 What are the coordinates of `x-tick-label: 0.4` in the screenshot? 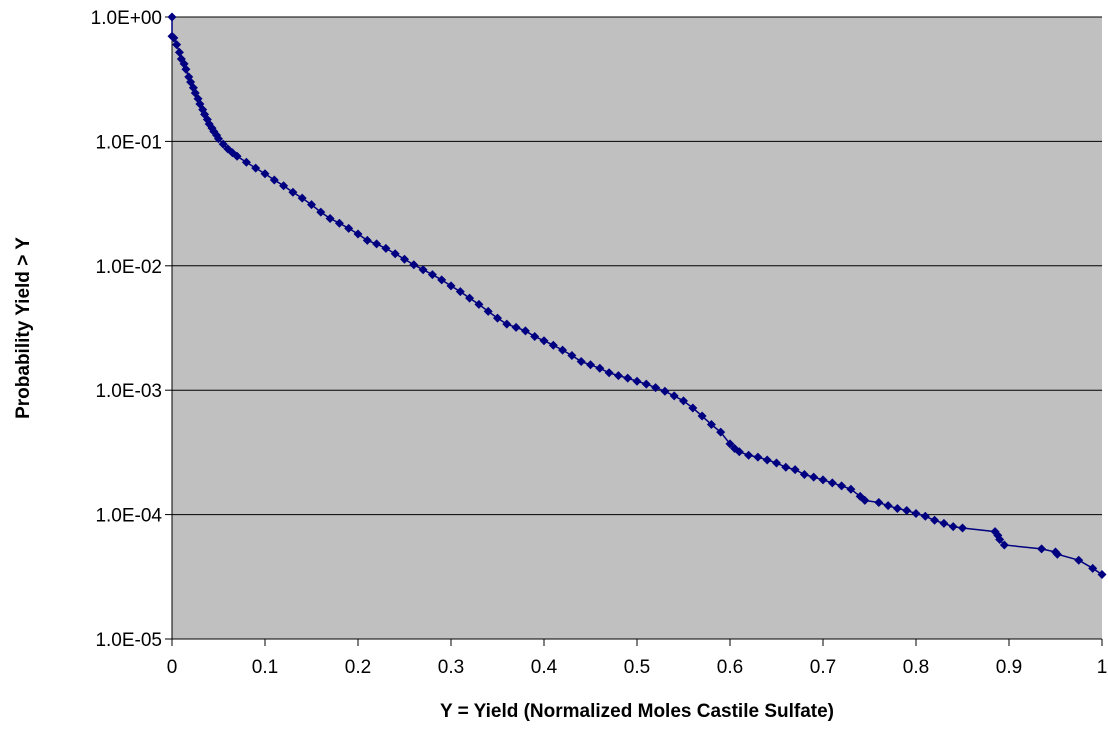 It's located at (544, 667).